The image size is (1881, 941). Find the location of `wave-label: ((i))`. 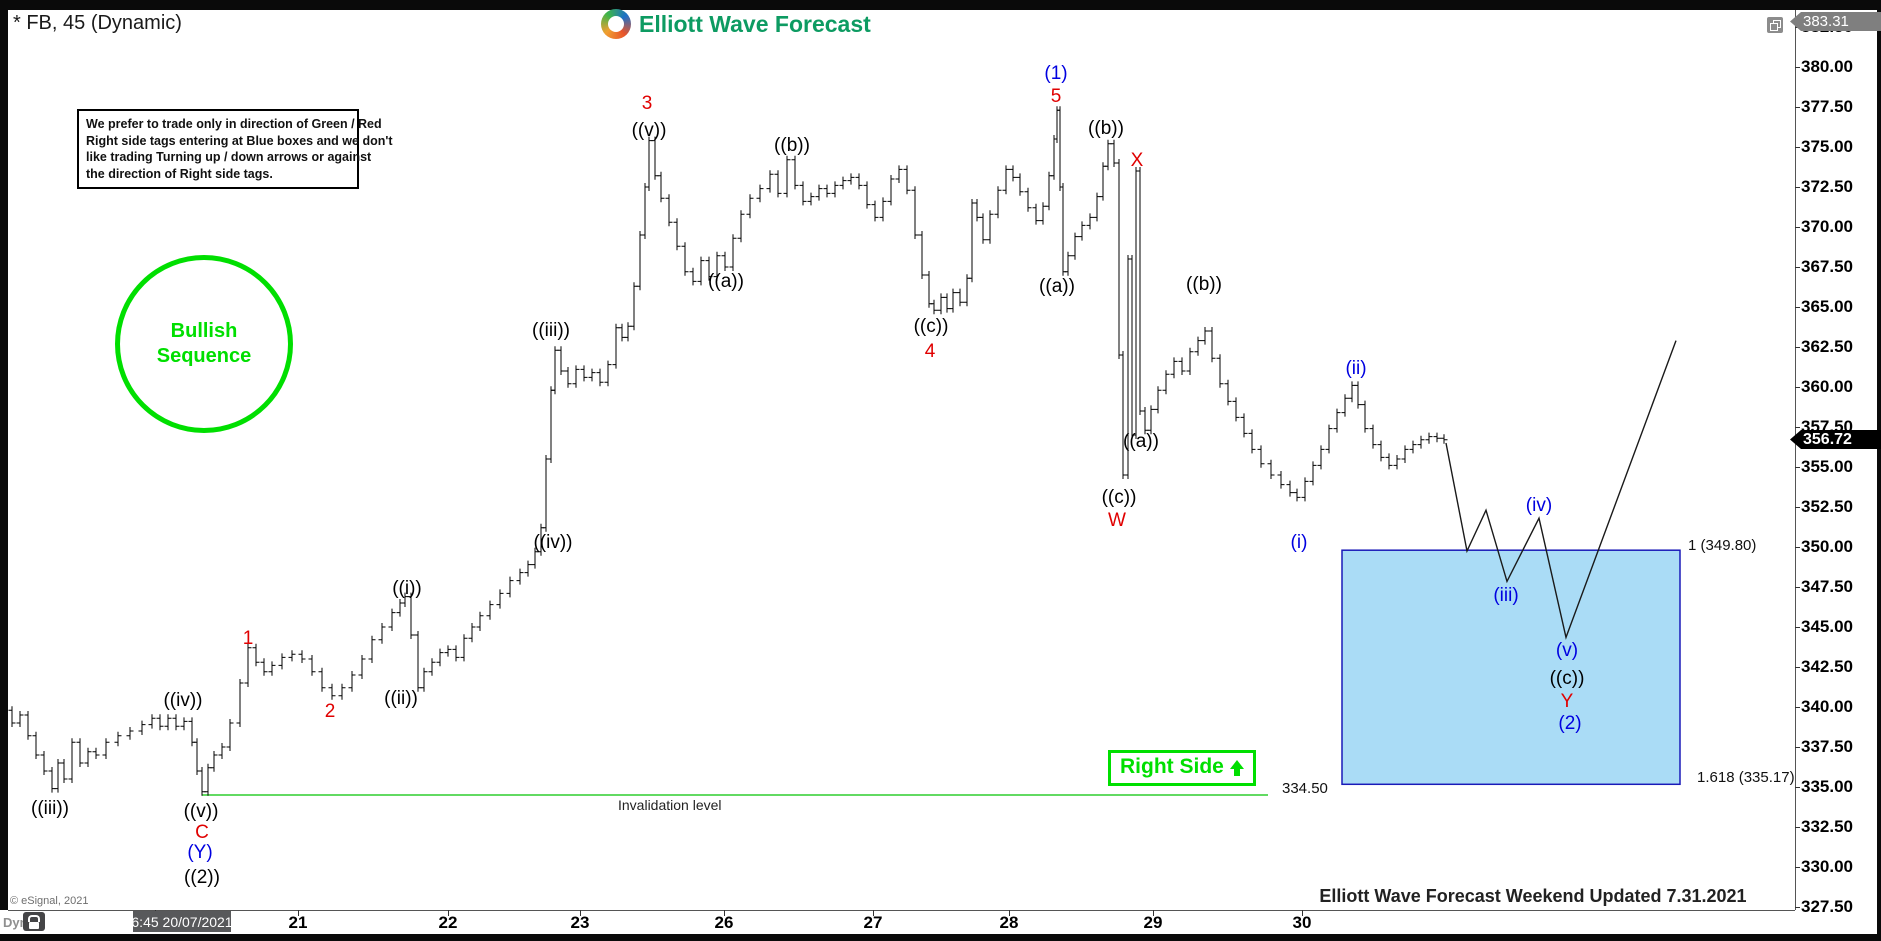

wave-label: ((i)) is located at coordinates (407, 588).